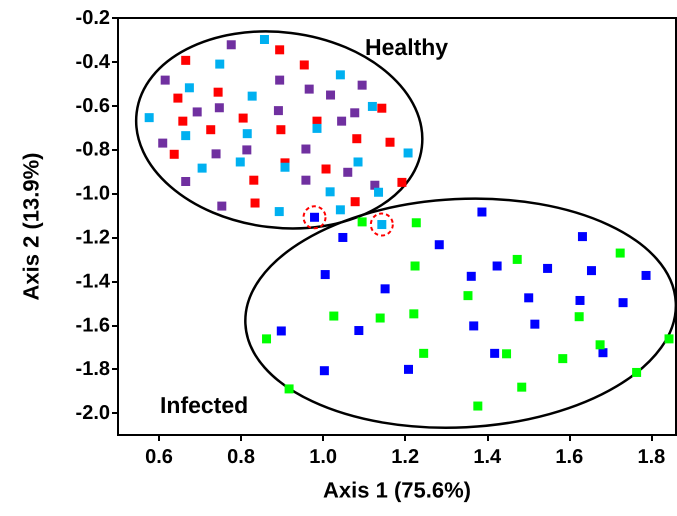 The image size is (677, 516). I want to click on annotation: Healthy, so click(406, 47).